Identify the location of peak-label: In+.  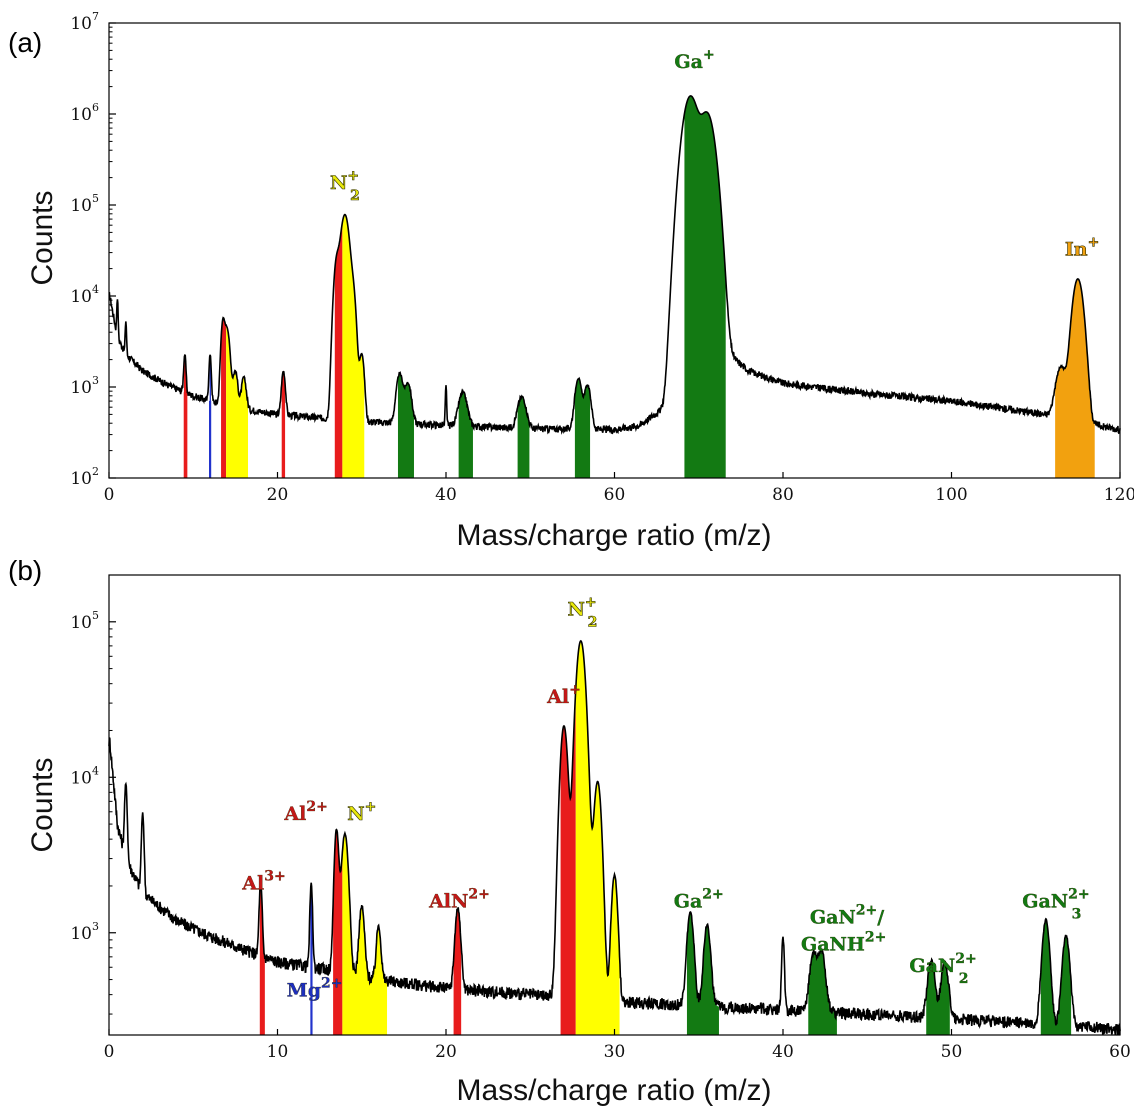
(1082, 247).